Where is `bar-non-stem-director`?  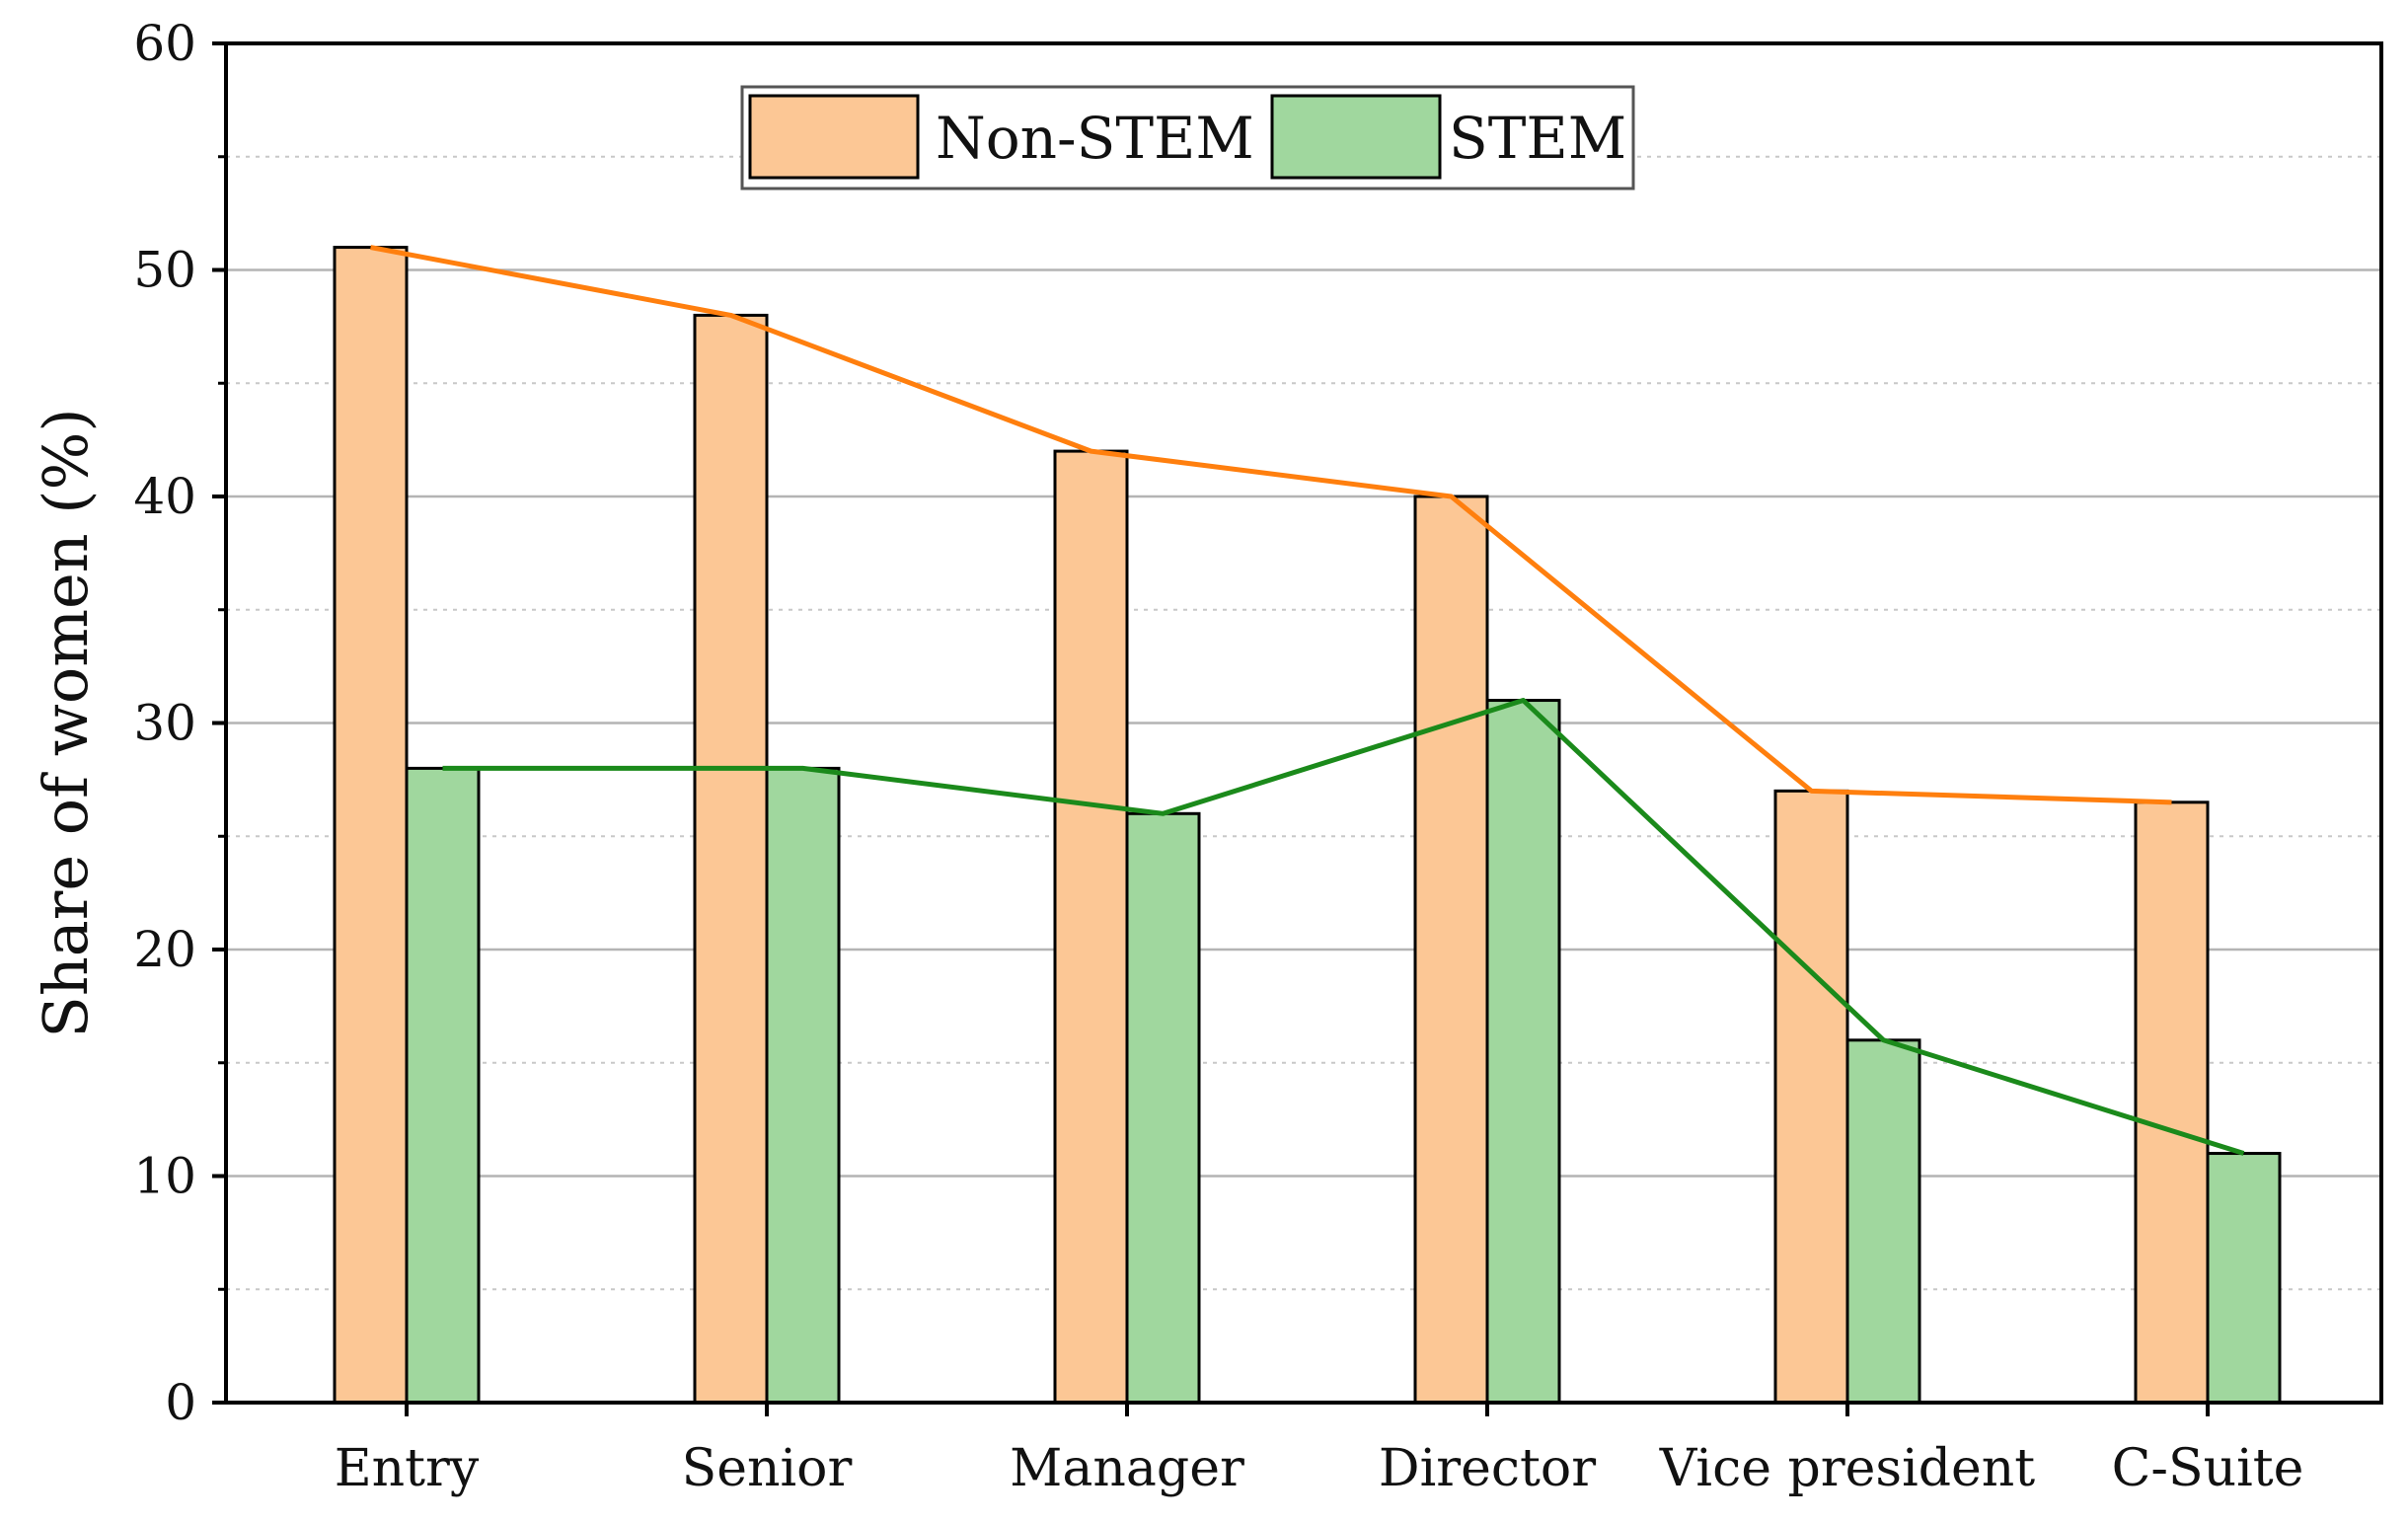 bar-non-stem-director is located at coordinates (1451, 950).